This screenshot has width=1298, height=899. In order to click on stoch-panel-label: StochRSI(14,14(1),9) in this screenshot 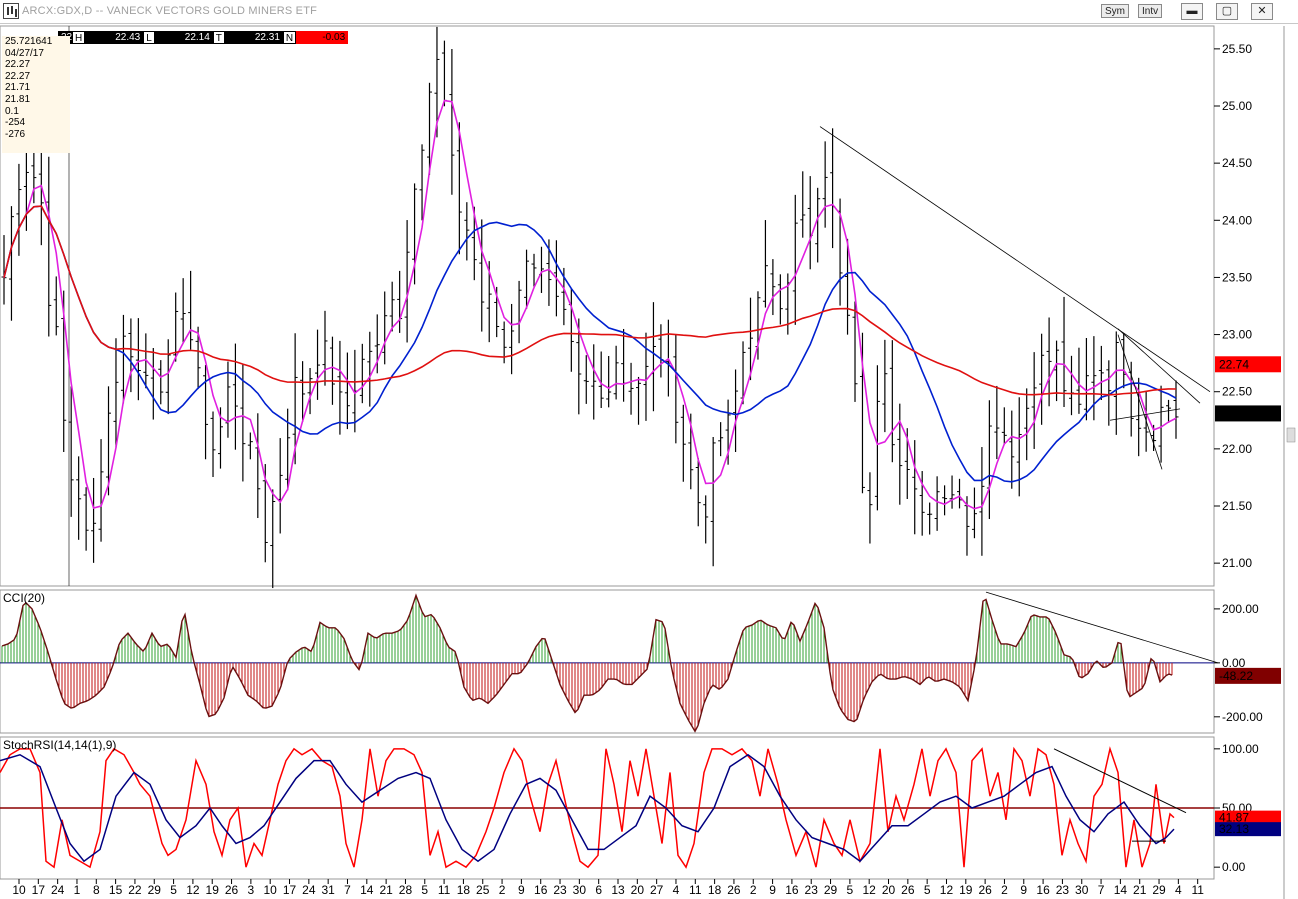, I will do `click(59, 745)`.